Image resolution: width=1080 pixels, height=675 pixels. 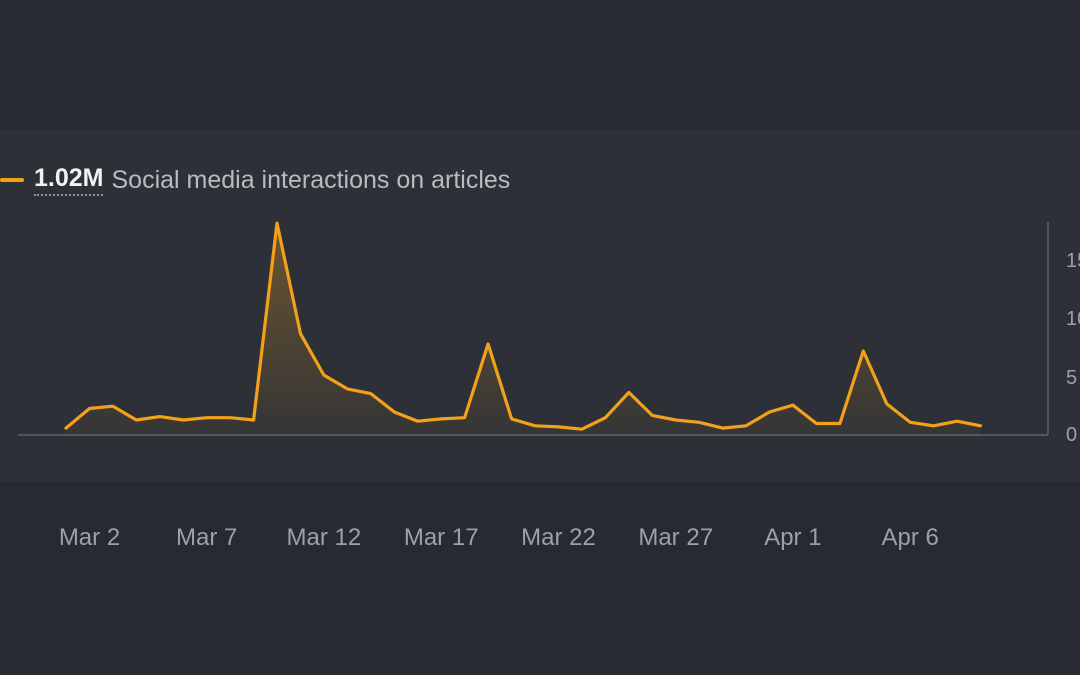 I want to click on x-tick-label: Mar 22, so click(x=558, y=537).